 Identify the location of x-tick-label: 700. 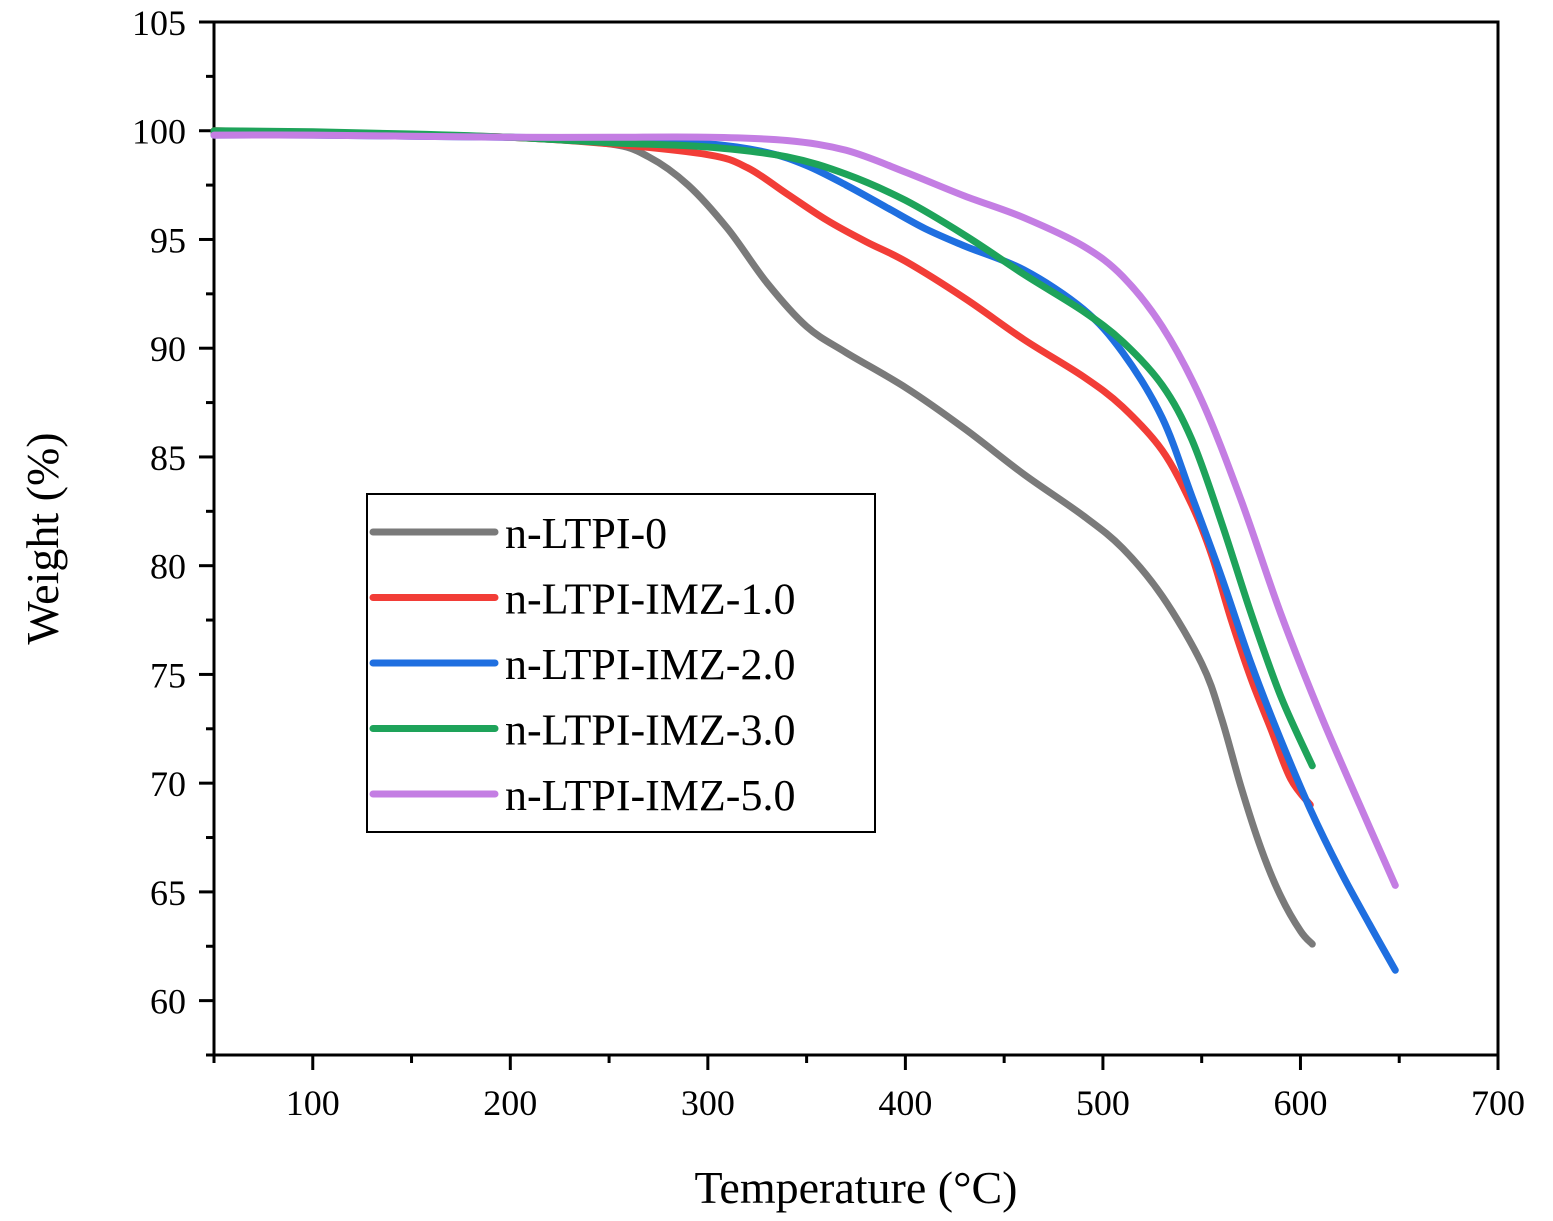
(1498, 1103).